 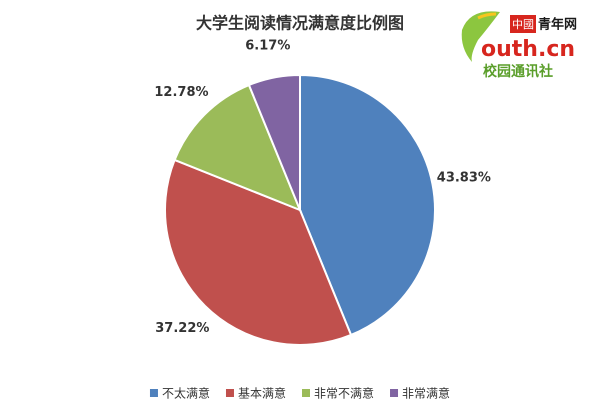 What do you see at coordinates (518, 71) in the screenshot?
I see `logo-tagline: 校园通讯社` at bounding box center [518, 71].